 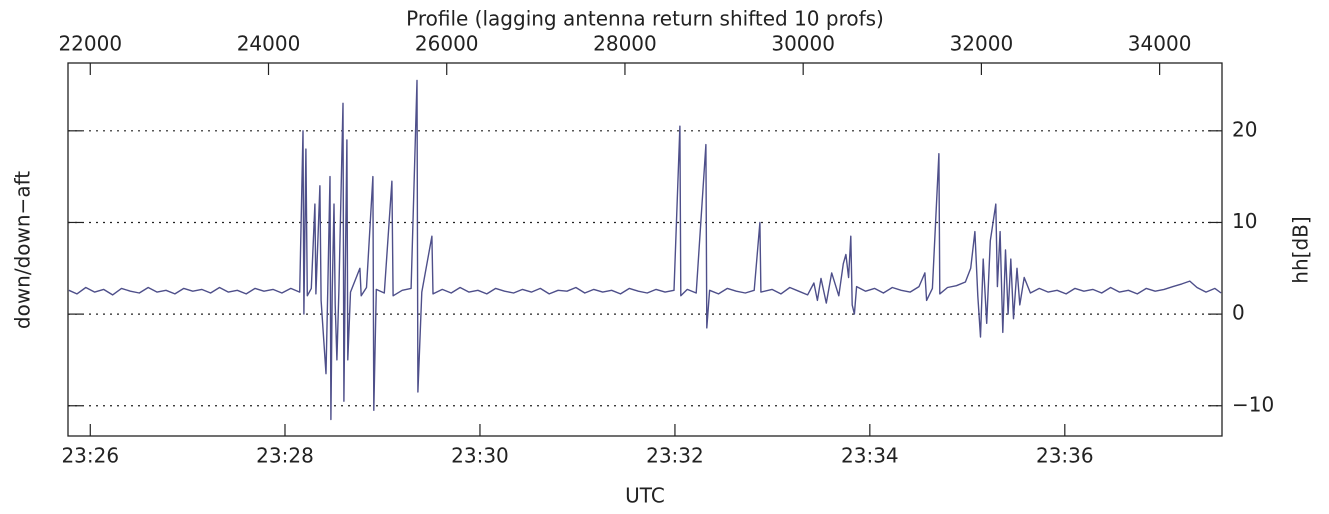 What do you see at coordinates (1244, 129) in the screenshot?
I see `y2-tick-label: 20` at bounding box center [1244, 129].